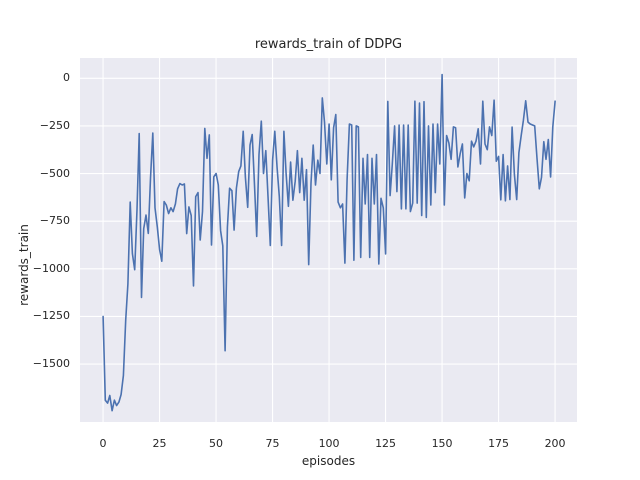 The width and height of the screenshot is (640, 480). What do you see at coordinates (159, 443) in the screenshot?
I see `x-tick-label: 25` at bounding box center [159, 443].